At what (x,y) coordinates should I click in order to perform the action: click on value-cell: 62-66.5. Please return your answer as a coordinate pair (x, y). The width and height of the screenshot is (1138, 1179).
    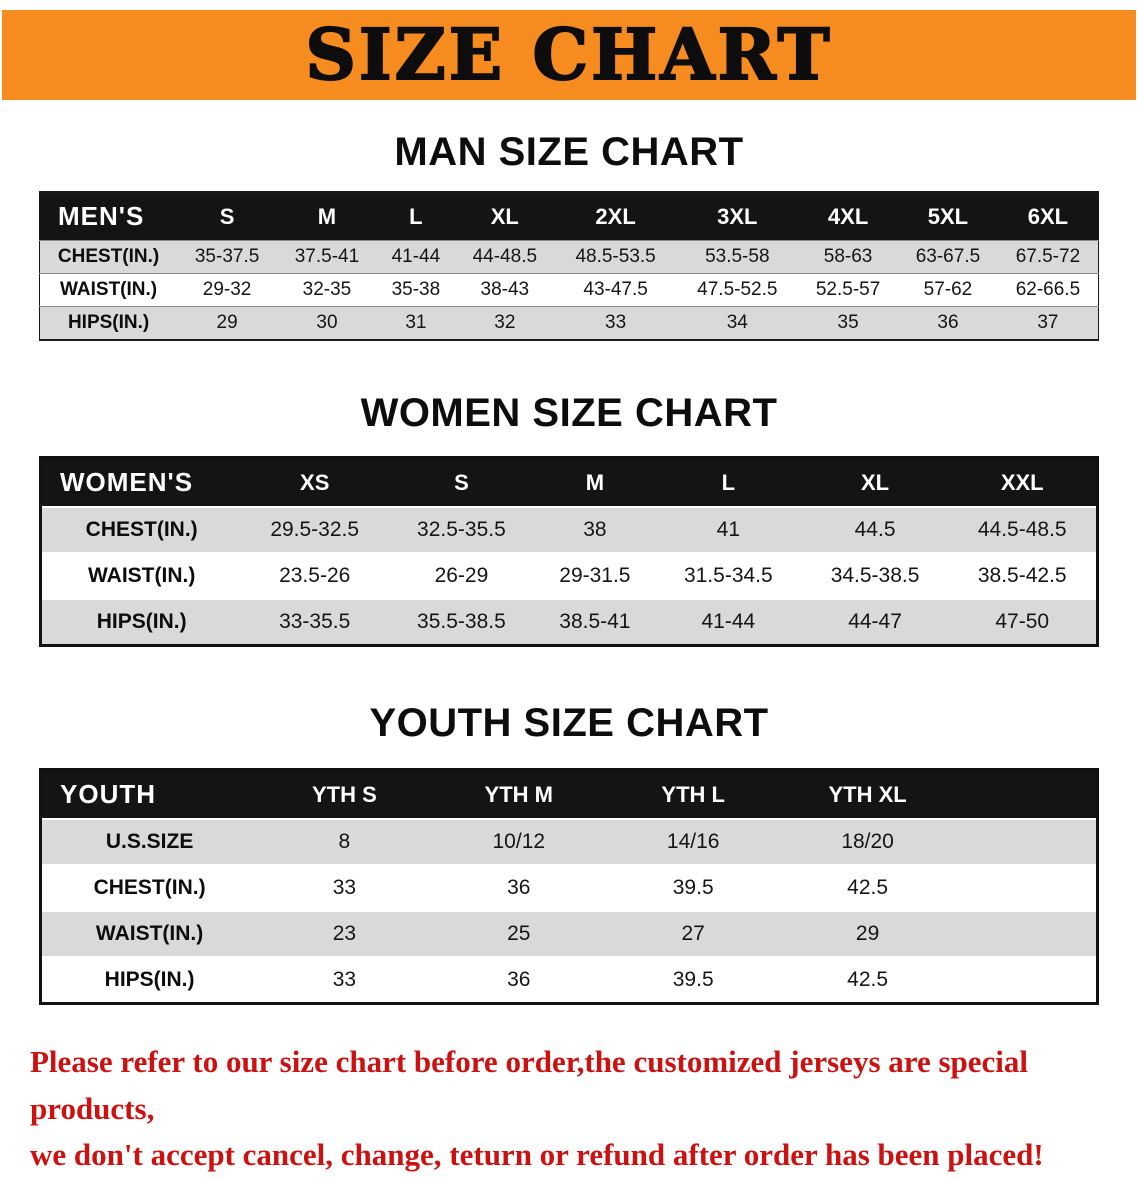
    Looking at the image, I should click on (1048, 289).